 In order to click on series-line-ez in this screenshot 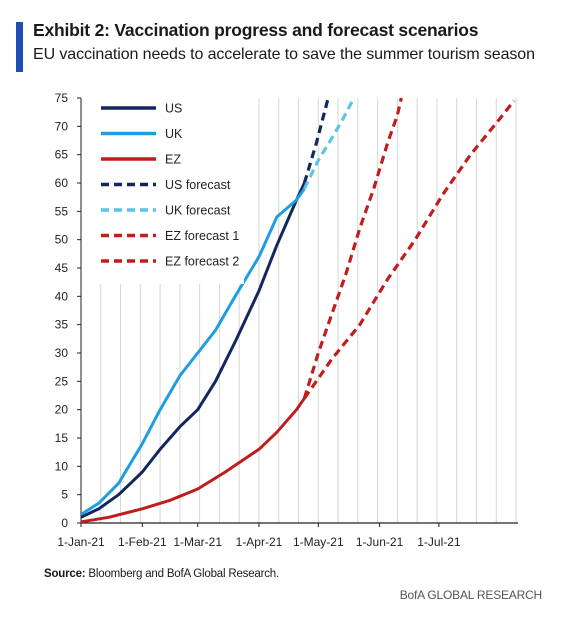, I will do `click(193, 460)`.